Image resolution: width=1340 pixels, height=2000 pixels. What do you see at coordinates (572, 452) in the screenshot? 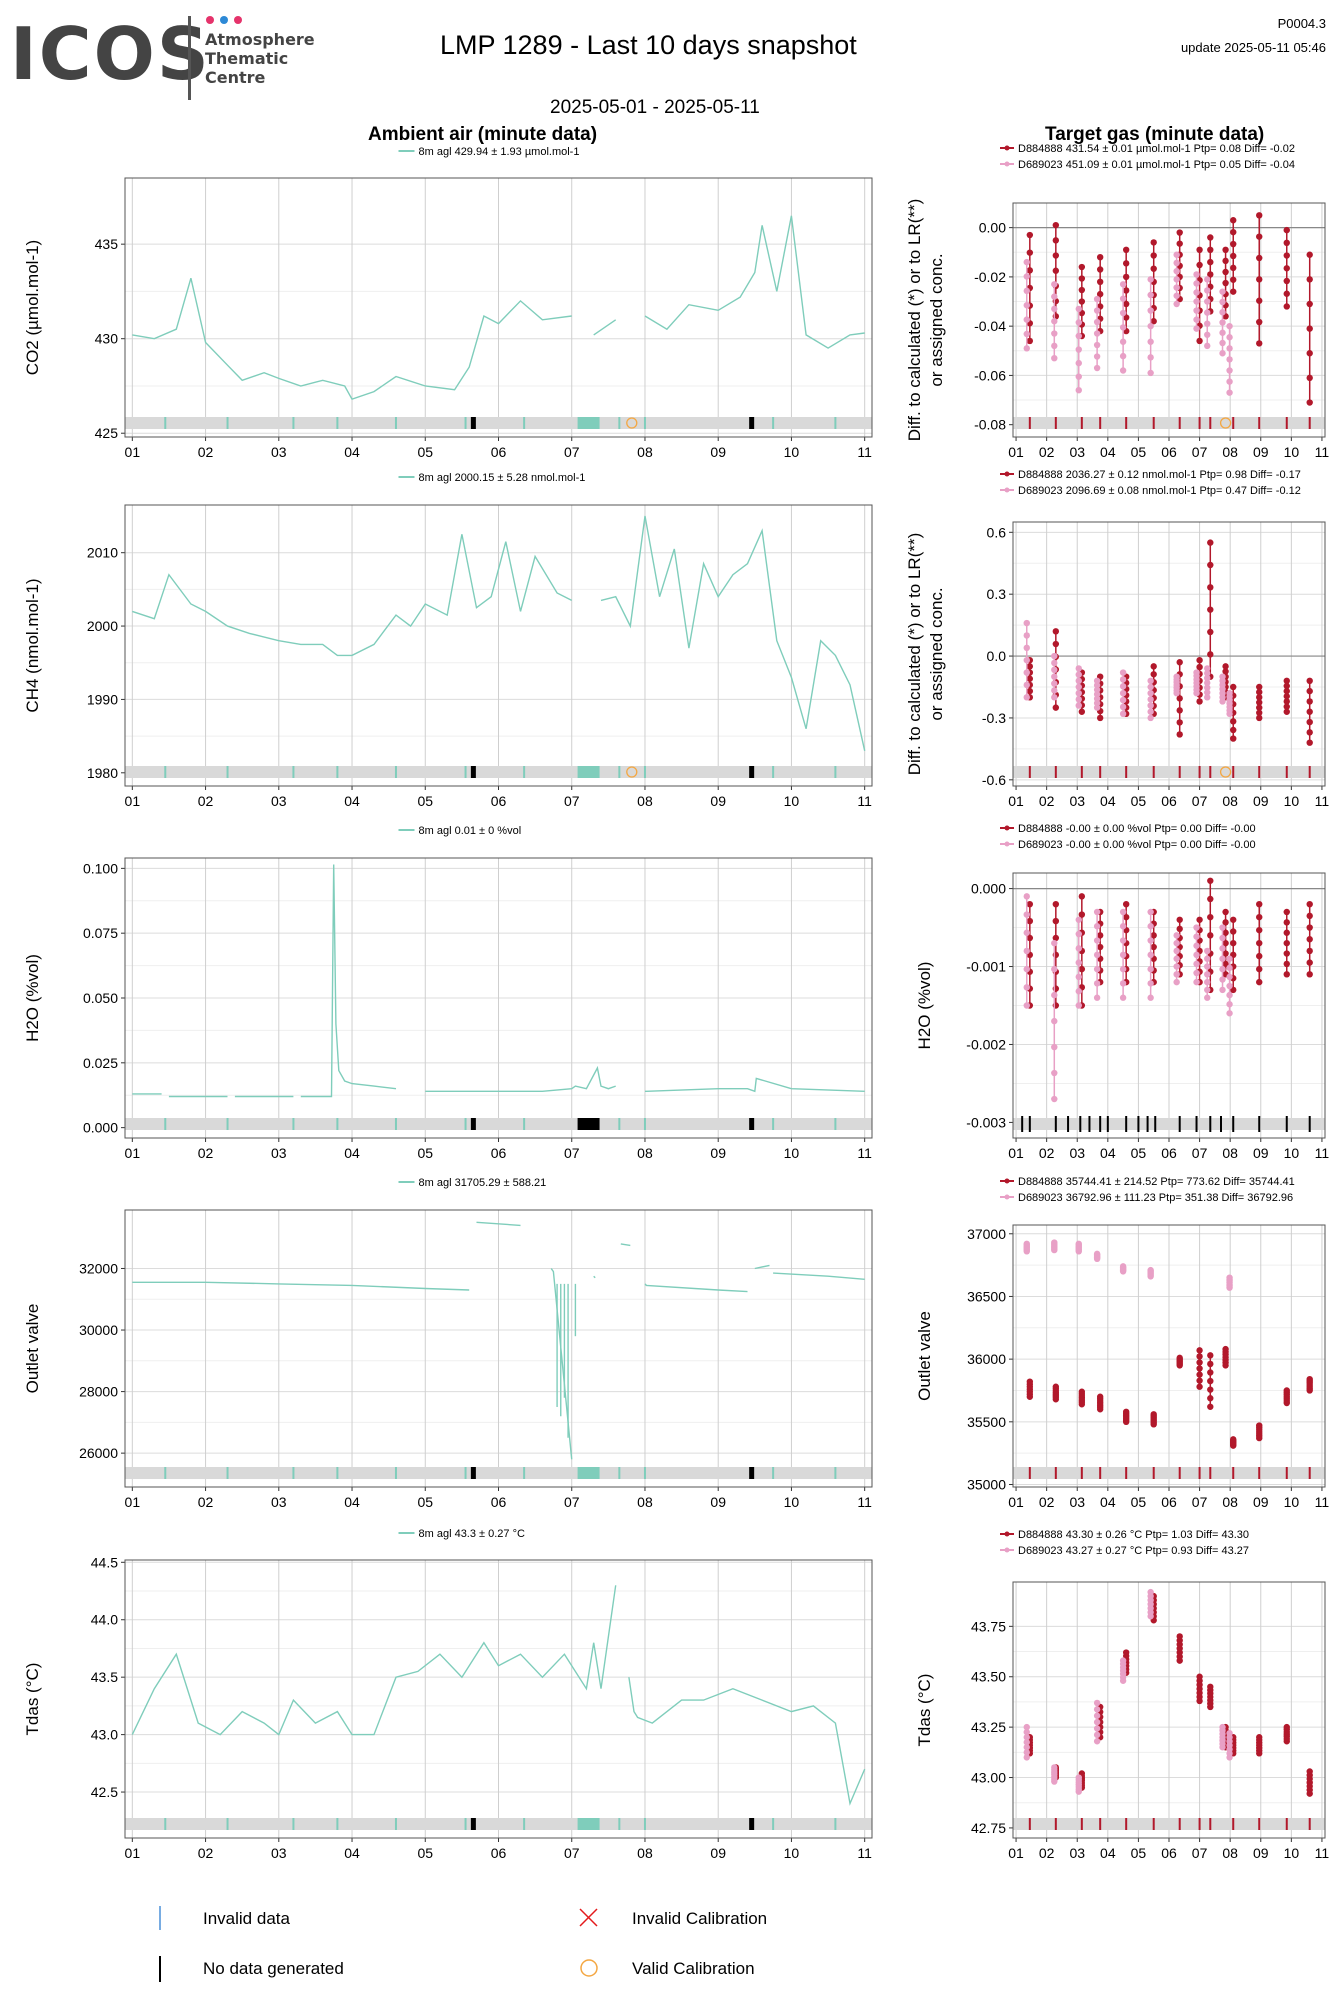
I see `co2-ambient-xtick-label: 07` at bounding box center [572, 452].